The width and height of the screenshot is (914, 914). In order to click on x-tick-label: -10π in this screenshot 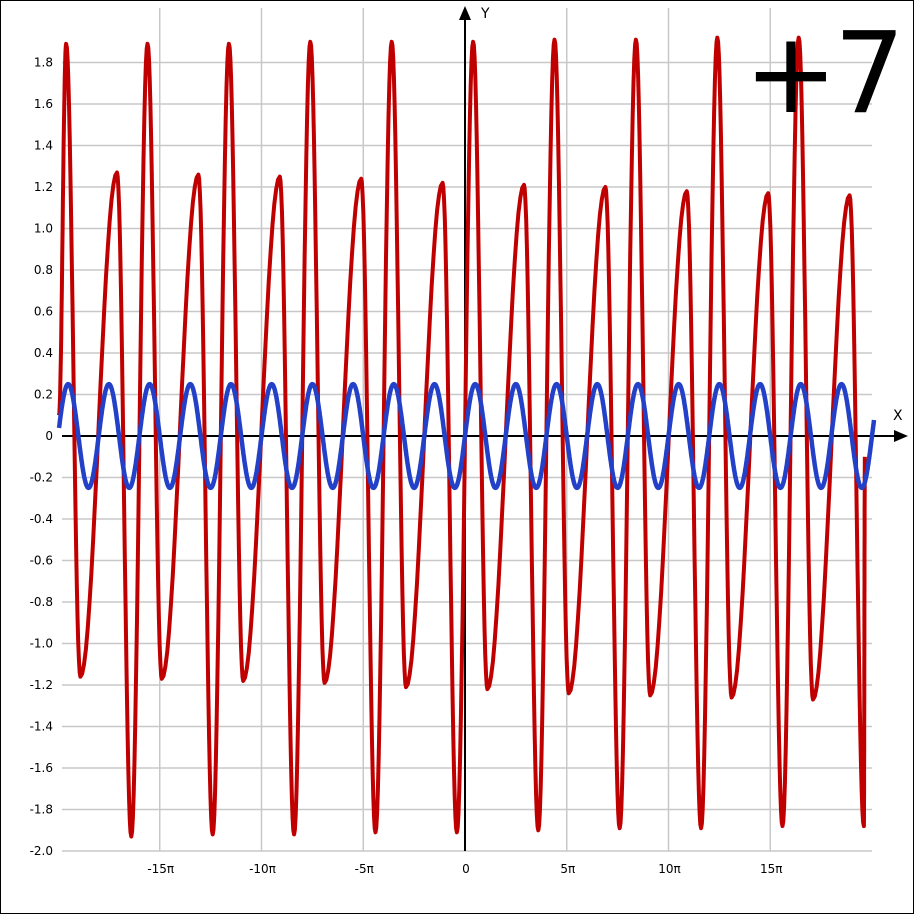, I will do `click(262, 869)`.